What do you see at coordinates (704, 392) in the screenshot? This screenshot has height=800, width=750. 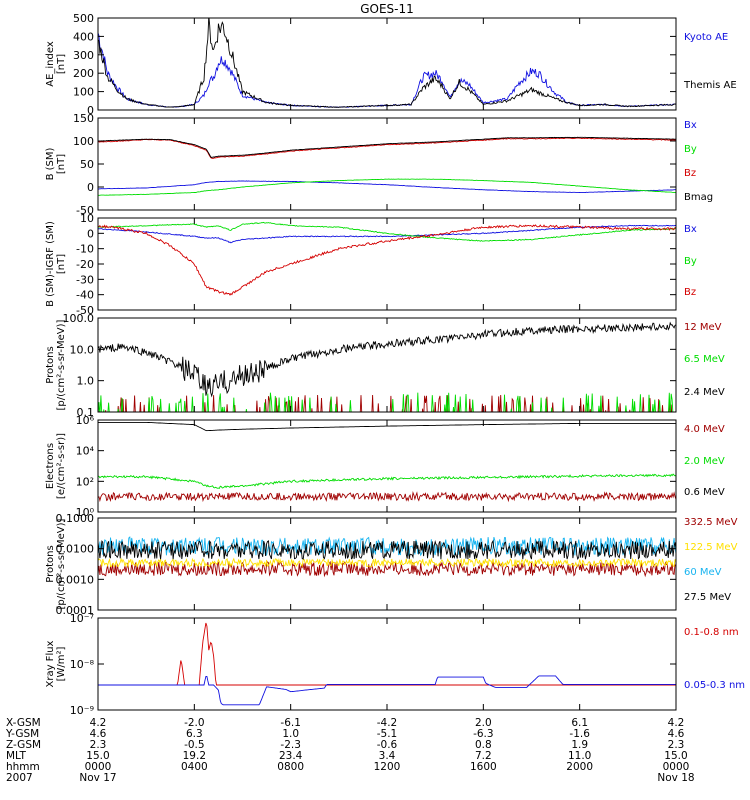 I see `legend-label: 2.4 MeV` at bounding box center [704, 392].